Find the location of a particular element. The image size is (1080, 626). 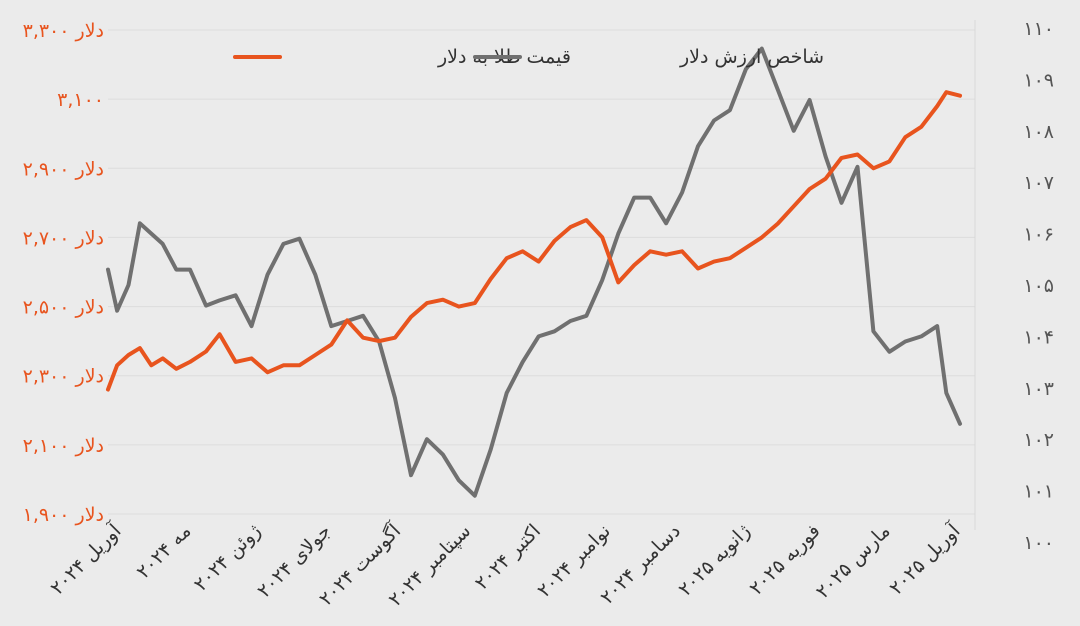

legend-label-dxy: شاخص ارزش دلار is located at coordinates (751, 57).